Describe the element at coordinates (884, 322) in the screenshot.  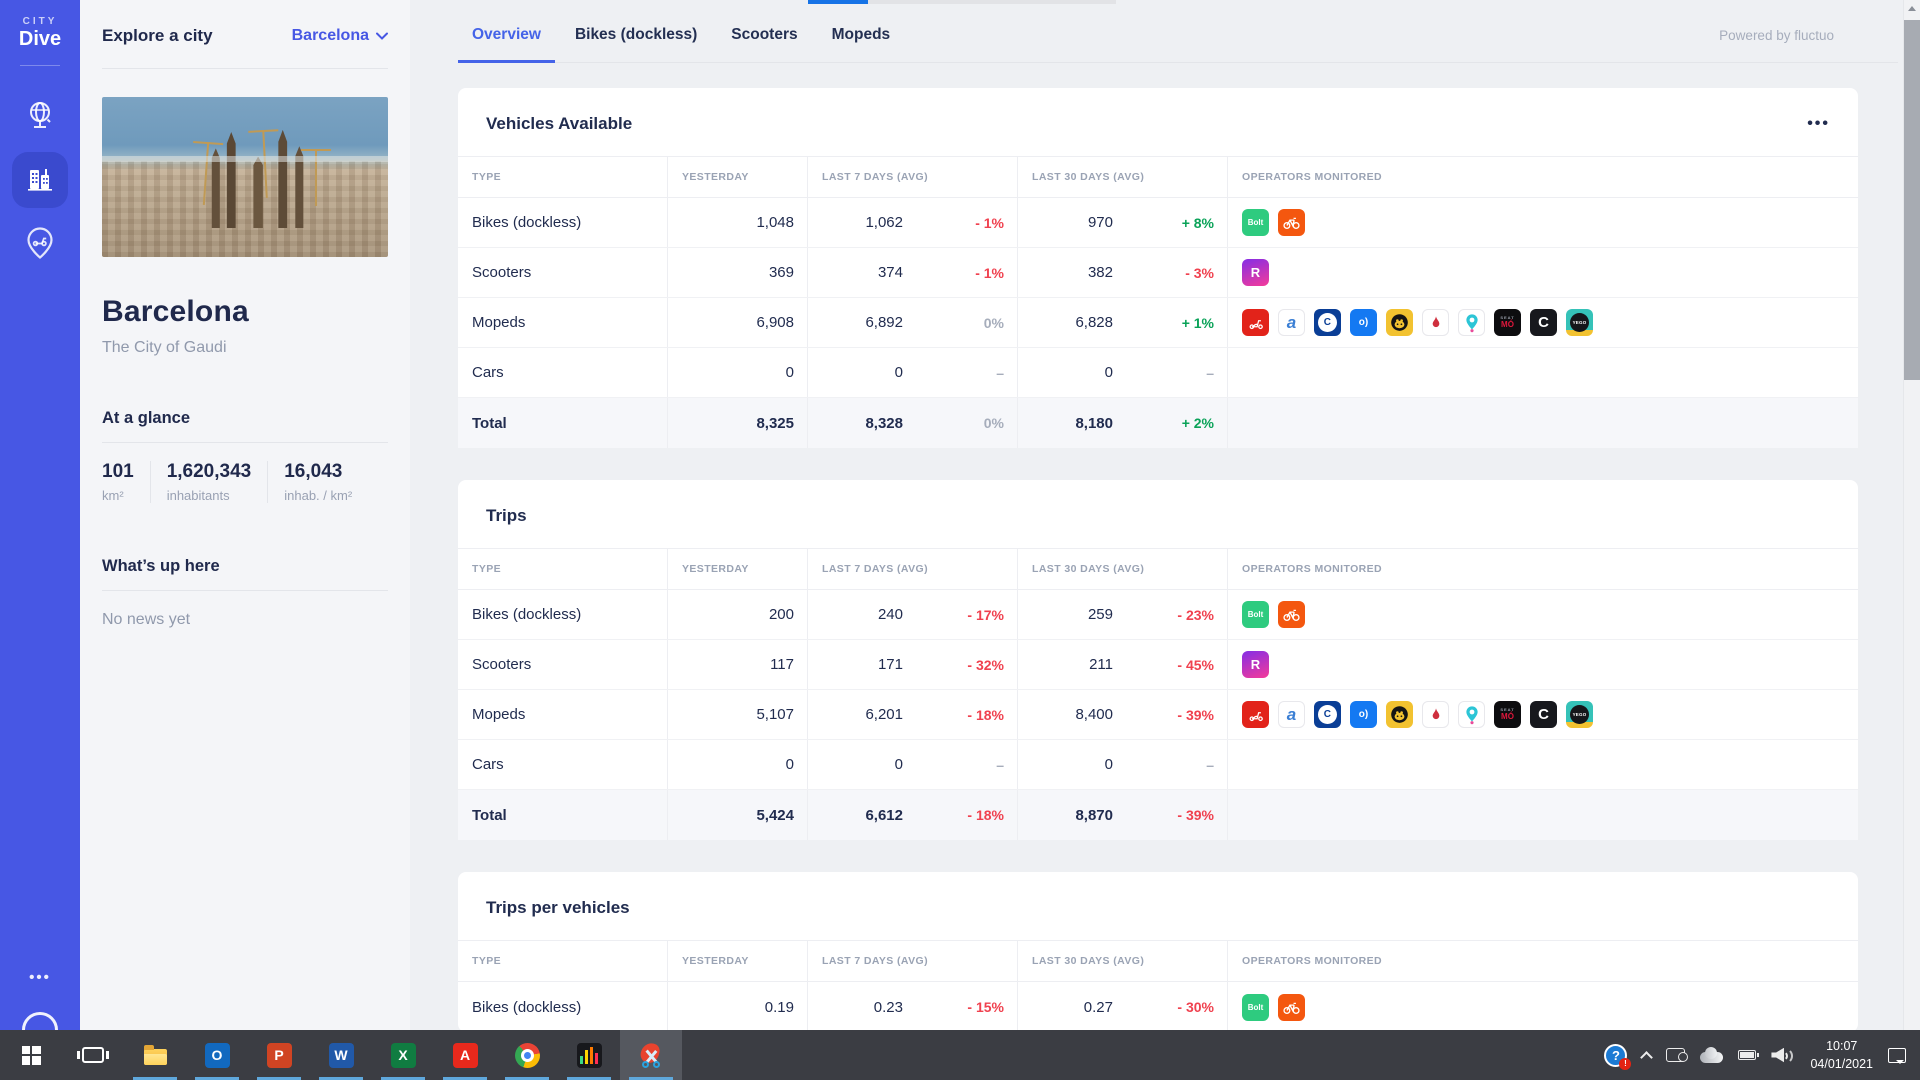
I see `value-last7days: 6,892` at that location.